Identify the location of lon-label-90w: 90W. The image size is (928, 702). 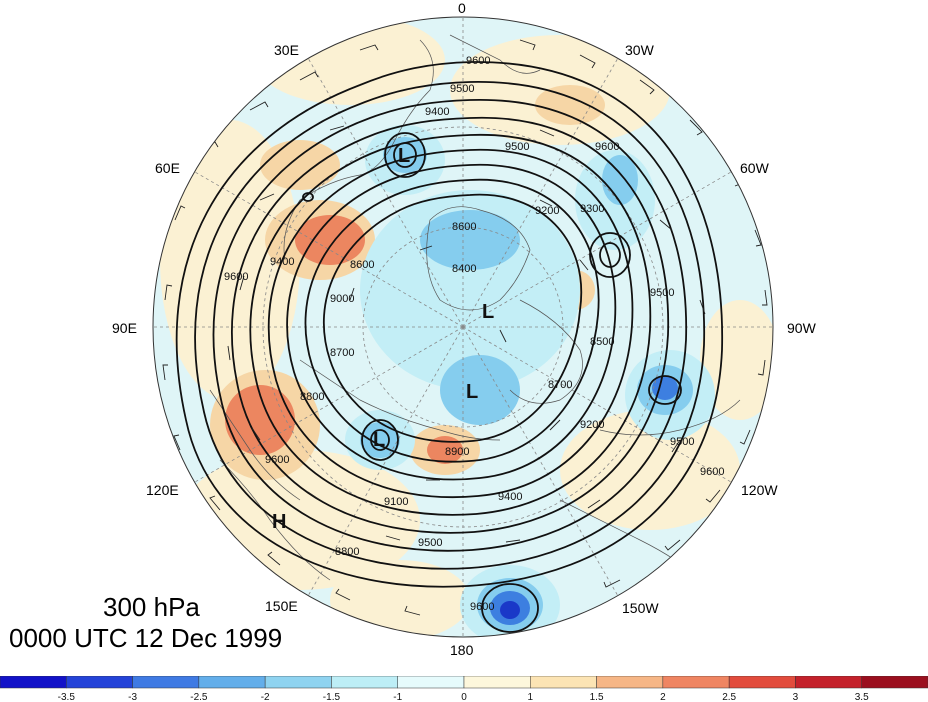
(801, 328).